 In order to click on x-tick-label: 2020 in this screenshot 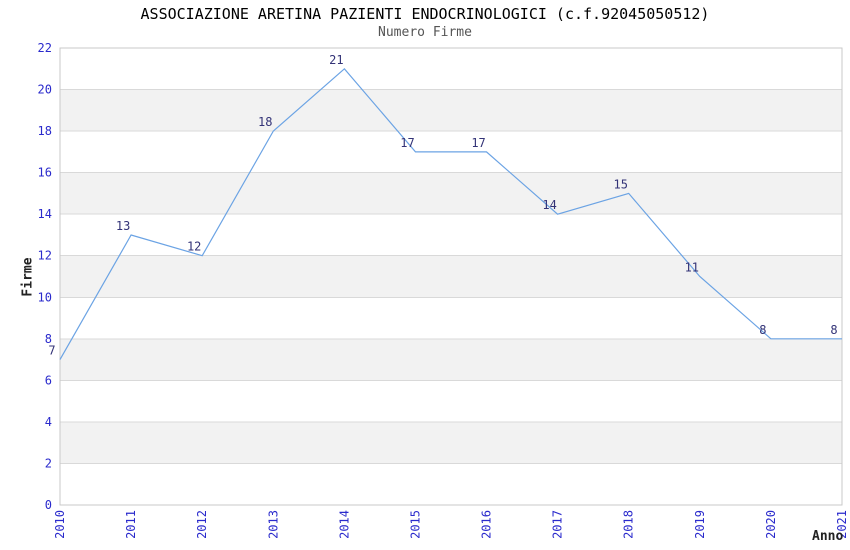, I will do `click(771, 524)`.